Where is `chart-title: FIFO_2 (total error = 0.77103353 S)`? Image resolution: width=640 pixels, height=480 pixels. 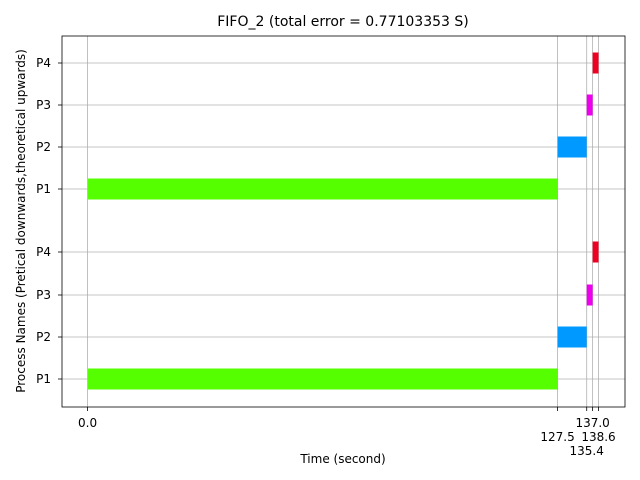
chart-title: FIFO_2 (total error = 0.77103353 S) is located at coordinates (342, 22).